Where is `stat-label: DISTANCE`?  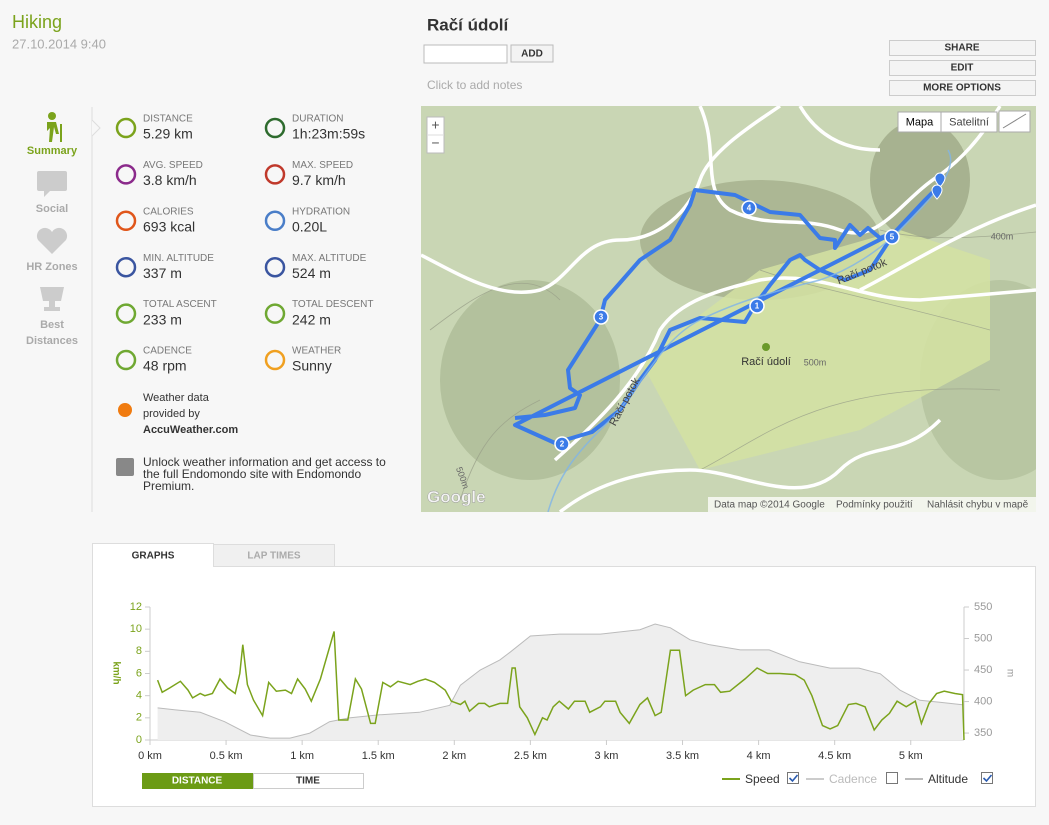 stat-label: DISTANCE is located at coordinates (168, 119).